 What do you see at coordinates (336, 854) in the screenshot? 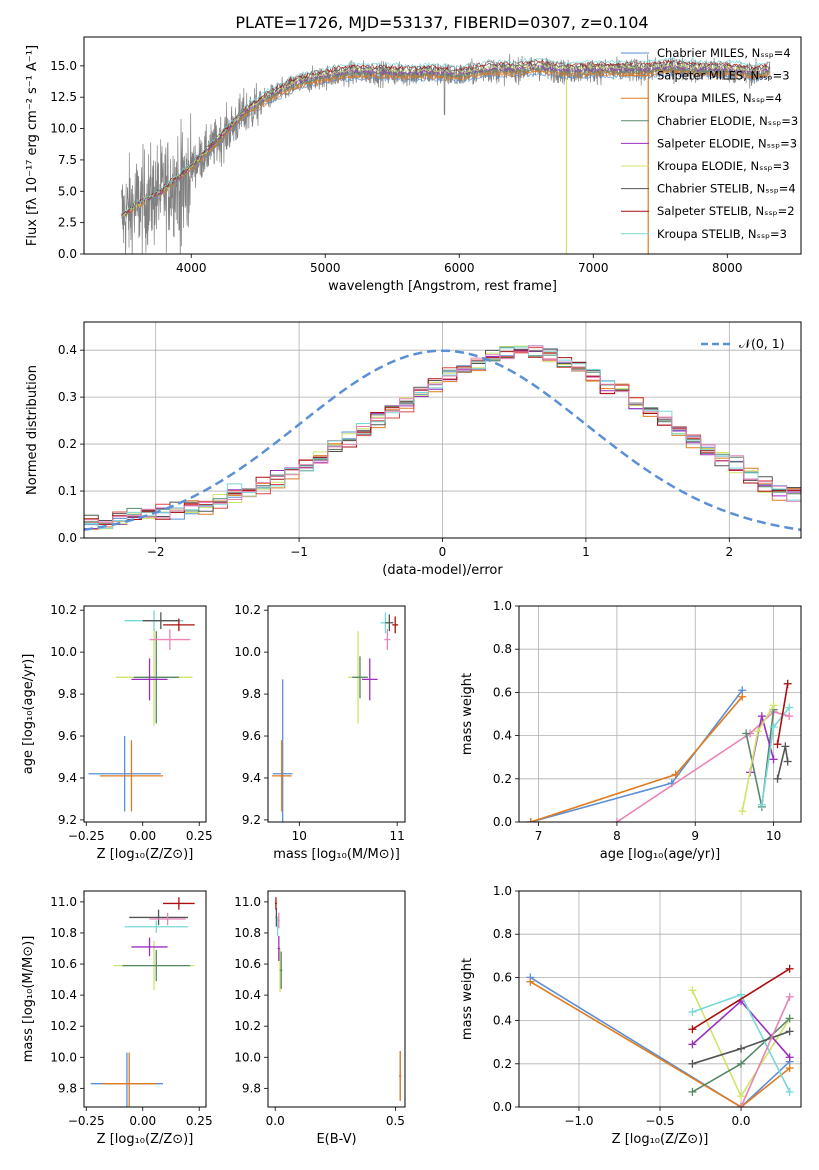
I see `x-axis-label: mass [log₁₀(M/M⊙)]` at bounding box center [336, 854].